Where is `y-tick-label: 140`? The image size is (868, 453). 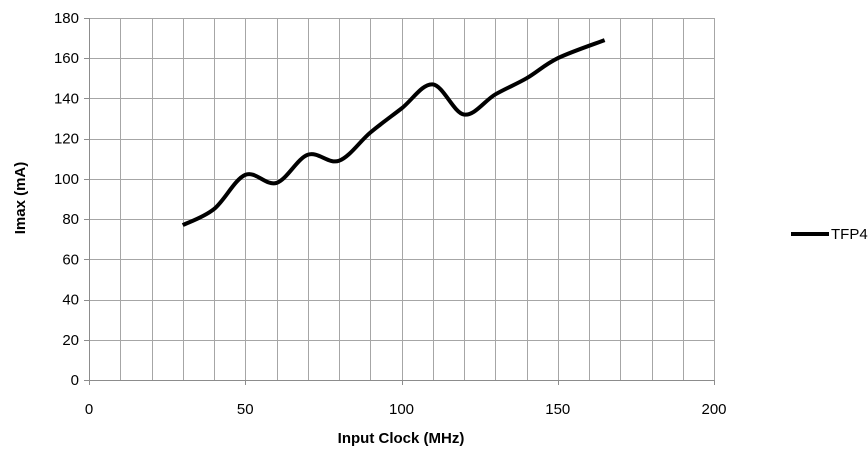
y-tick-label: 140 is located at coordinates (66, 98).